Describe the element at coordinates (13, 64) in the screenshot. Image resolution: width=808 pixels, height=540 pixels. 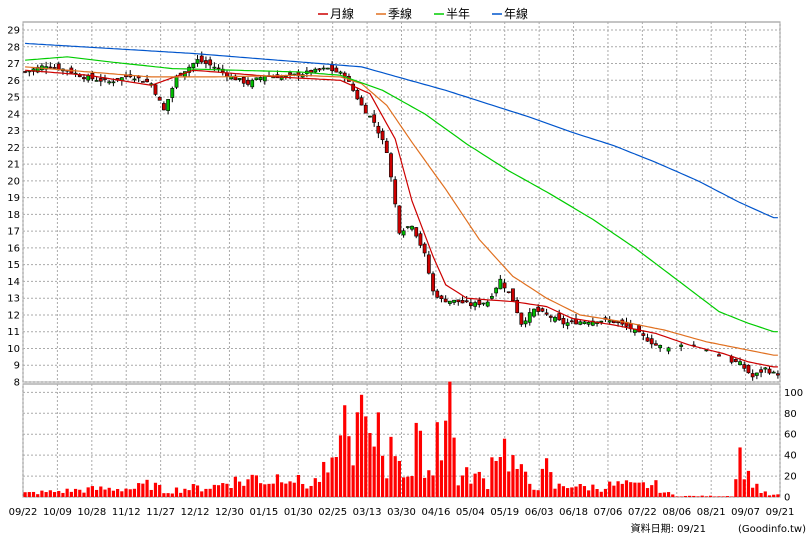
I see `price-tick-27: 27` at that location.